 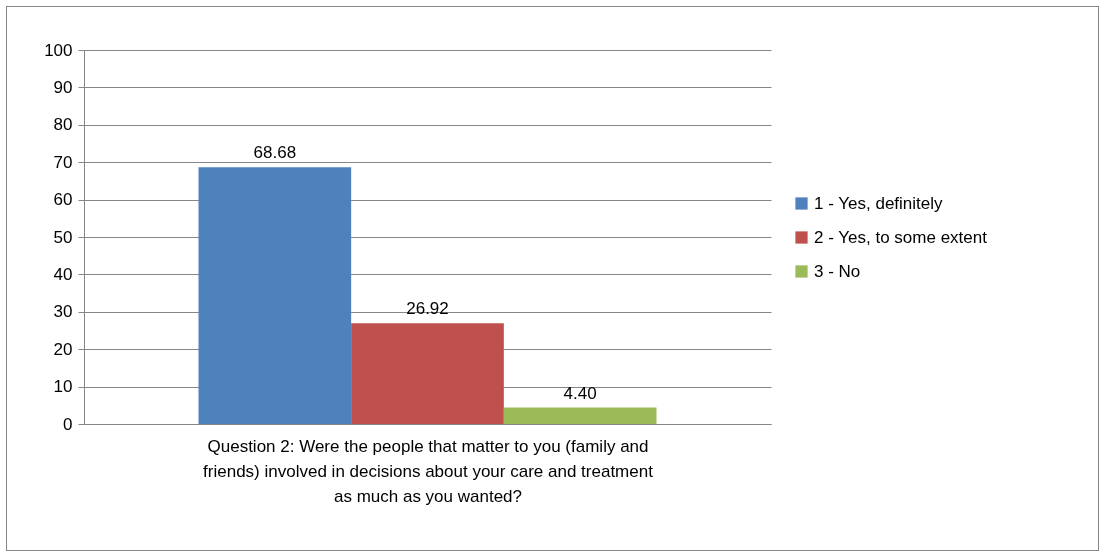 What do you see at coordinates (901, 237) in the screenshot?
I see `legend-label: 2 - Yes, to some extent` at bounding box center [901, 237].